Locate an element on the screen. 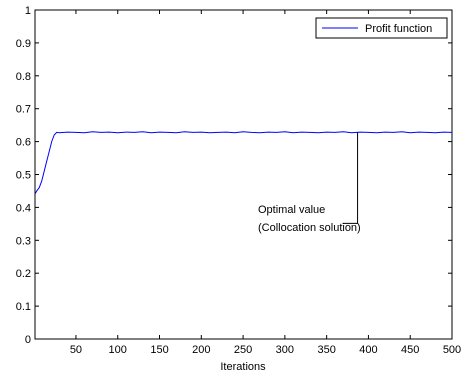 The image size is (463, 376). x-tick-label: 50 is located at coordinates (76, 350).